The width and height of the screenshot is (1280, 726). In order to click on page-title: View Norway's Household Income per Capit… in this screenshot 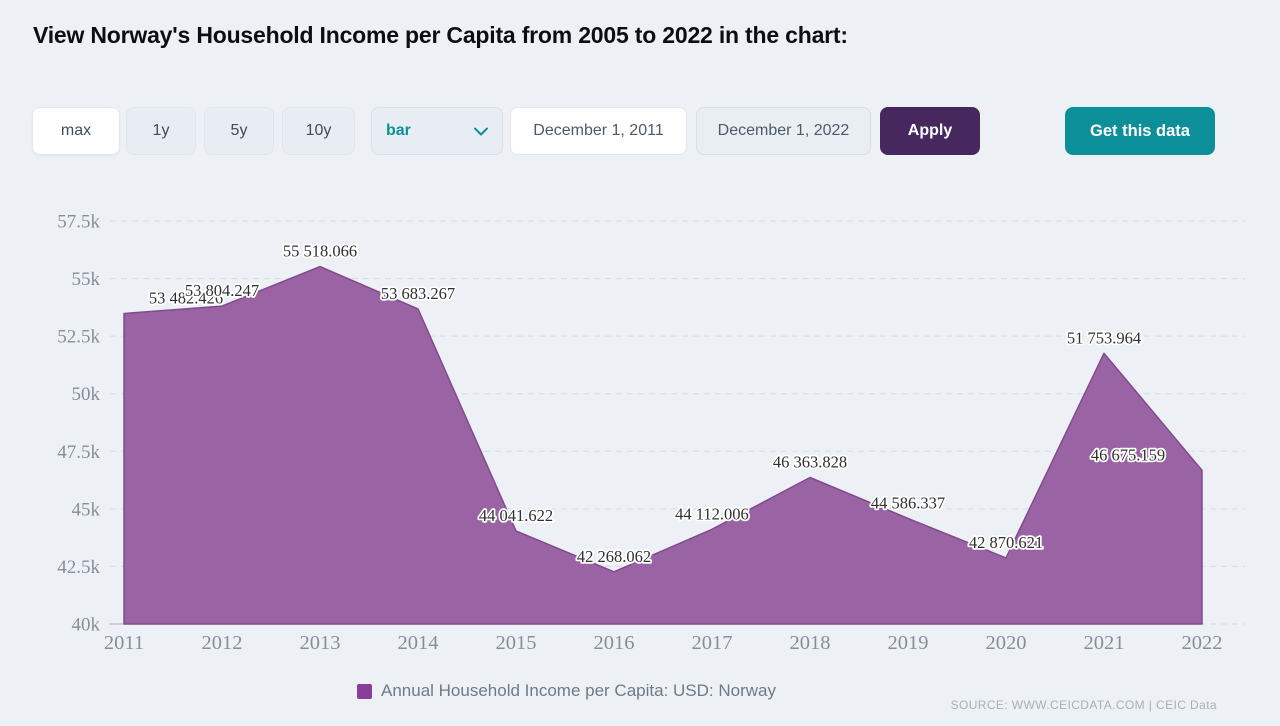, I will do `click(440, 35)`.